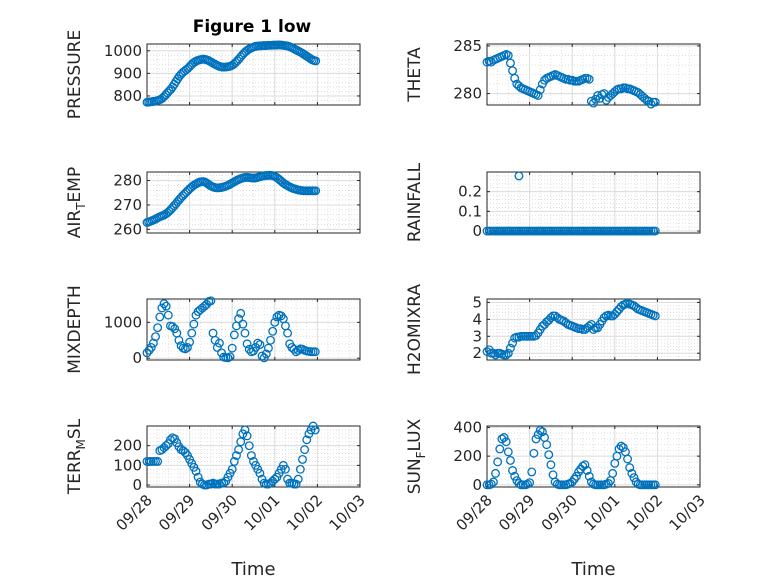 This screenshot has height=583, width=778. What do you see at coordinates (127, 96) in the screenshot?
I see `y-tick-label: 800` at bounding box center [127, 96].